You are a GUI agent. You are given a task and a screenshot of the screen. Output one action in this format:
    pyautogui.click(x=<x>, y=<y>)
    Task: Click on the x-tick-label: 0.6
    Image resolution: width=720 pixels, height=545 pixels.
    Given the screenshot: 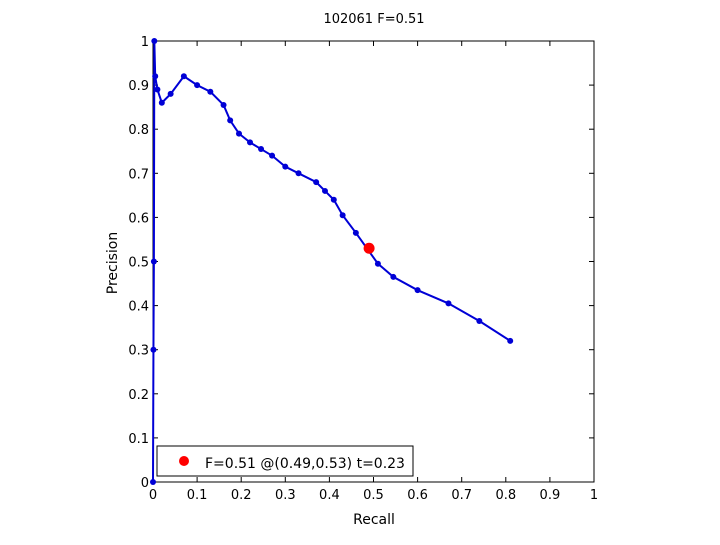 What is the action you would take?
    pyautogui.click(x=417, y=495)
    